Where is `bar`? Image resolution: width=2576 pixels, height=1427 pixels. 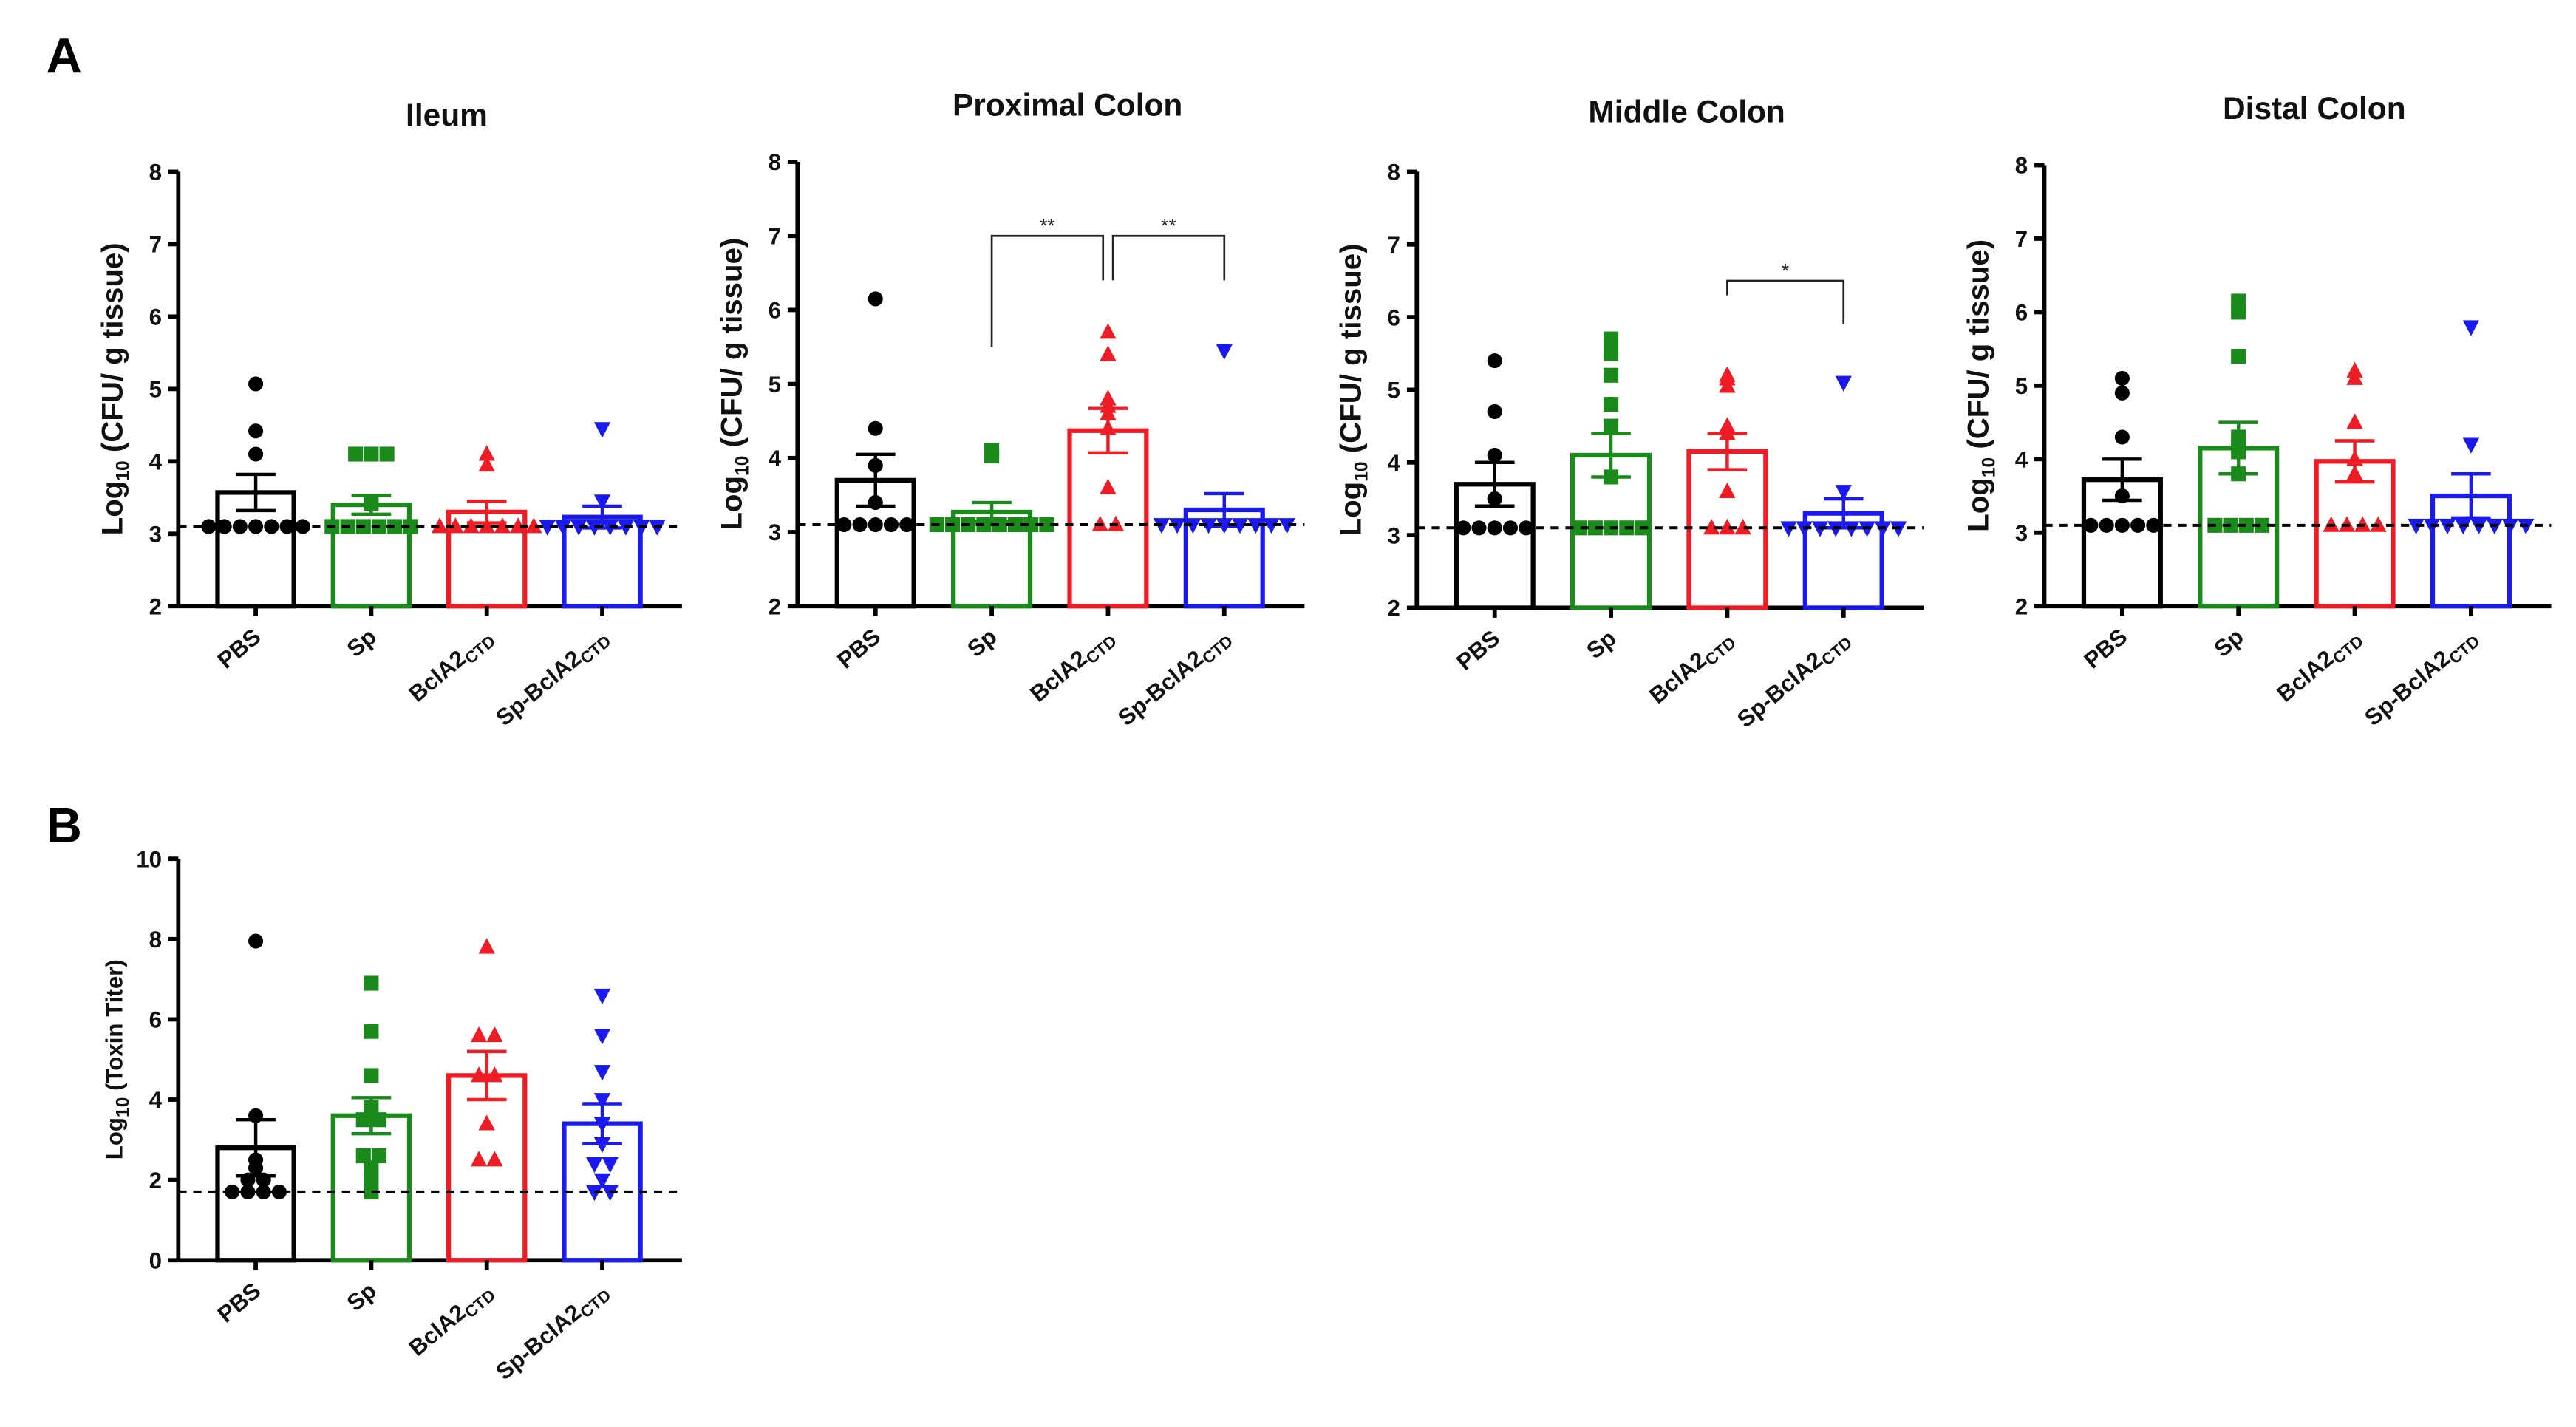 bar is located at coordinates (602, 561).